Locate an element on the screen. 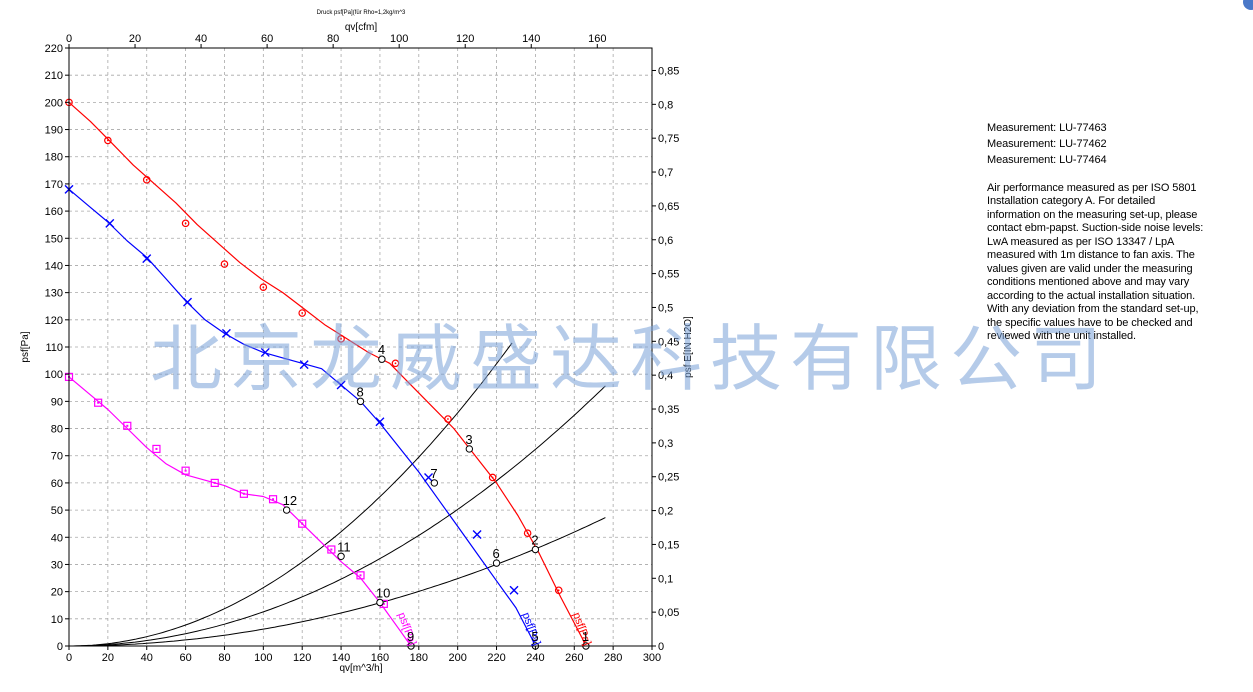 The height and width of the screenshot is (692, 1253). x-tick-label: 20 is located at coordinates (108, 658).